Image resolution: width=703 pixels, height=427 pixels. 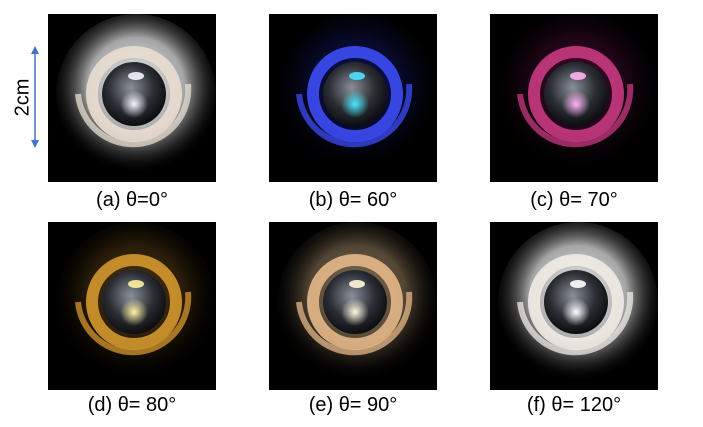 I want to click on lamp-photo-f, so click(x=574, y=306).